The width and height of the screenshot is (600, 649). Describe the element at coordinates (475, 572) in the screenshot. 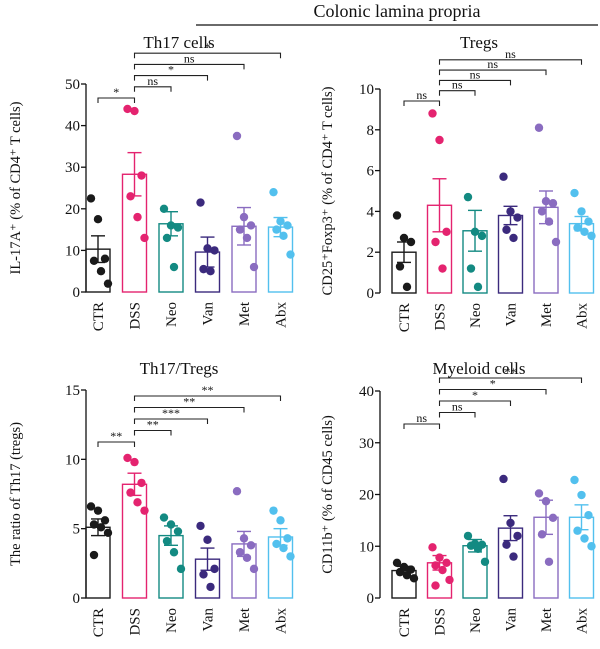

I see `bar-neo` at that location.